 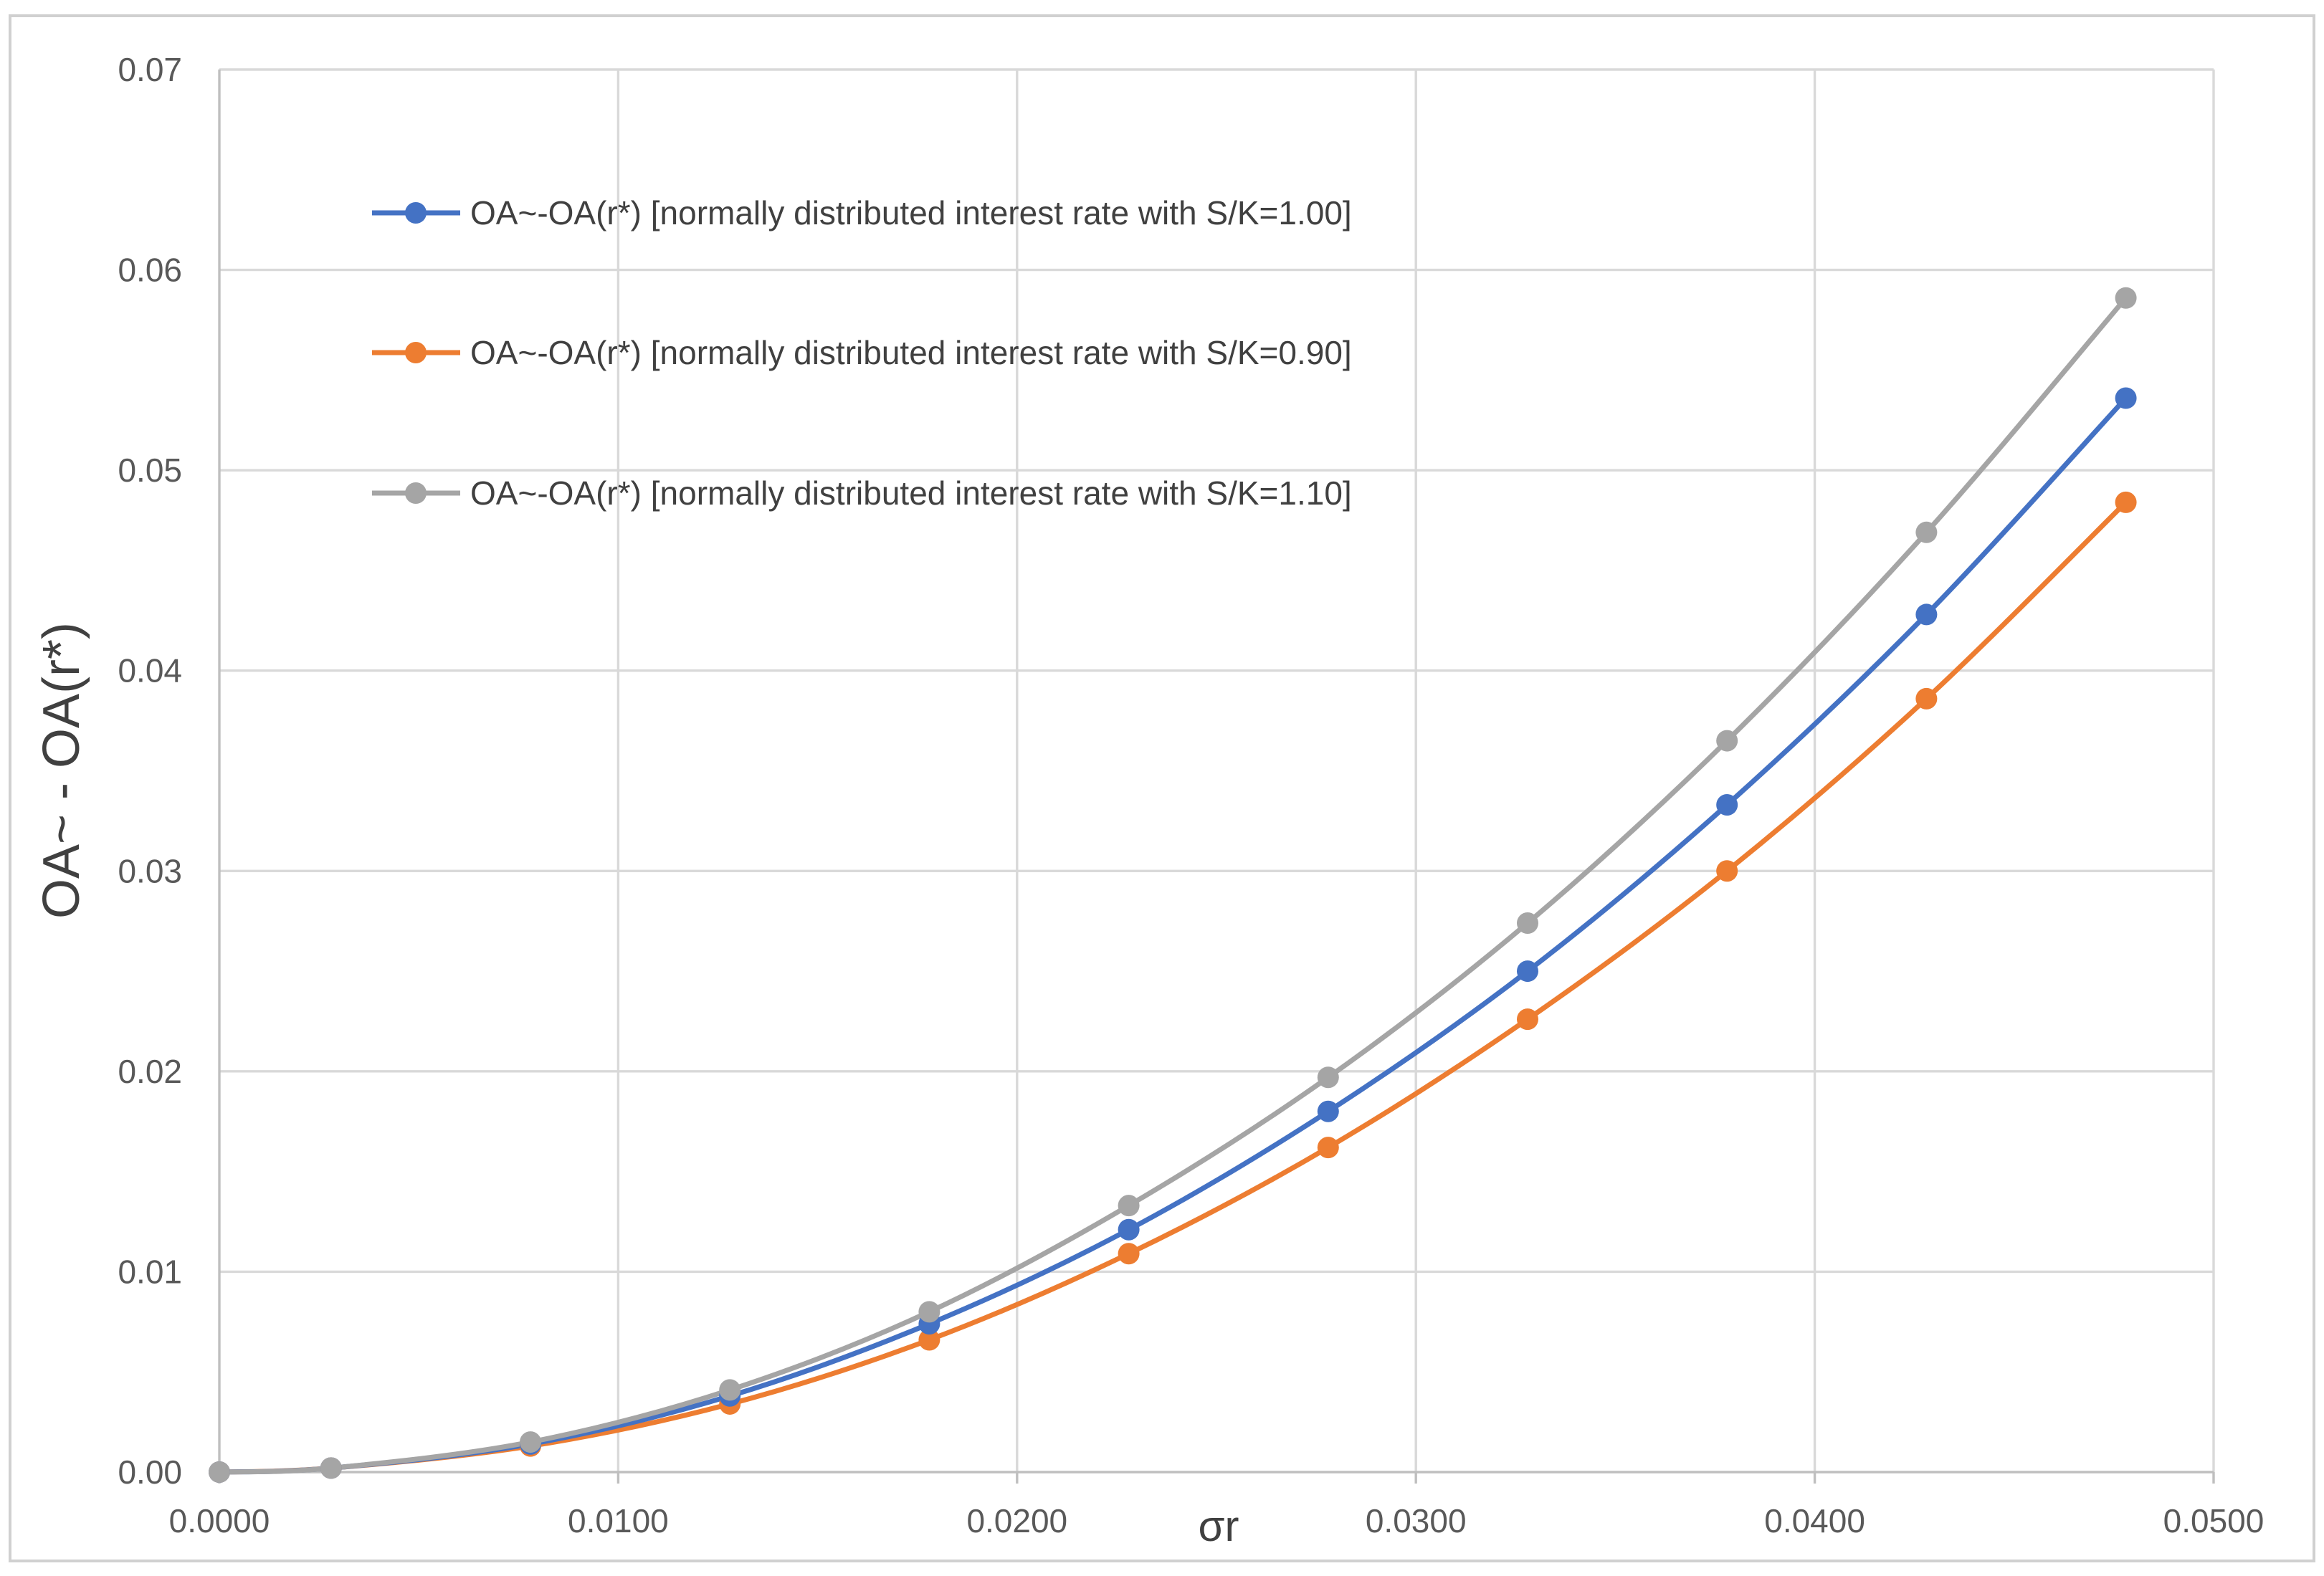 What do you see at coordinates (150, 670) in the screenshot?
I see `y-tick-label: 0.04` at bounding box center [150, 670].